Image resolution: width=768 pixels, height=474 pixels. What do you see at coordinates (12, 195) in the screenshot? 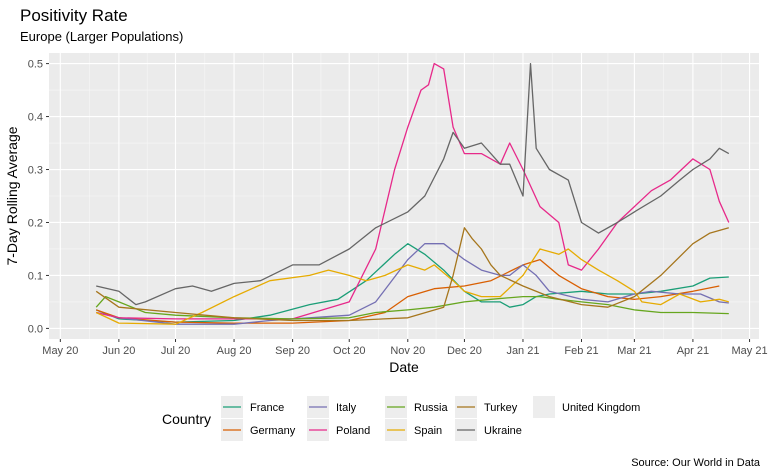
I see `y-axis-title: 7-Day Rolling Average` at bounding box center [12, 195].